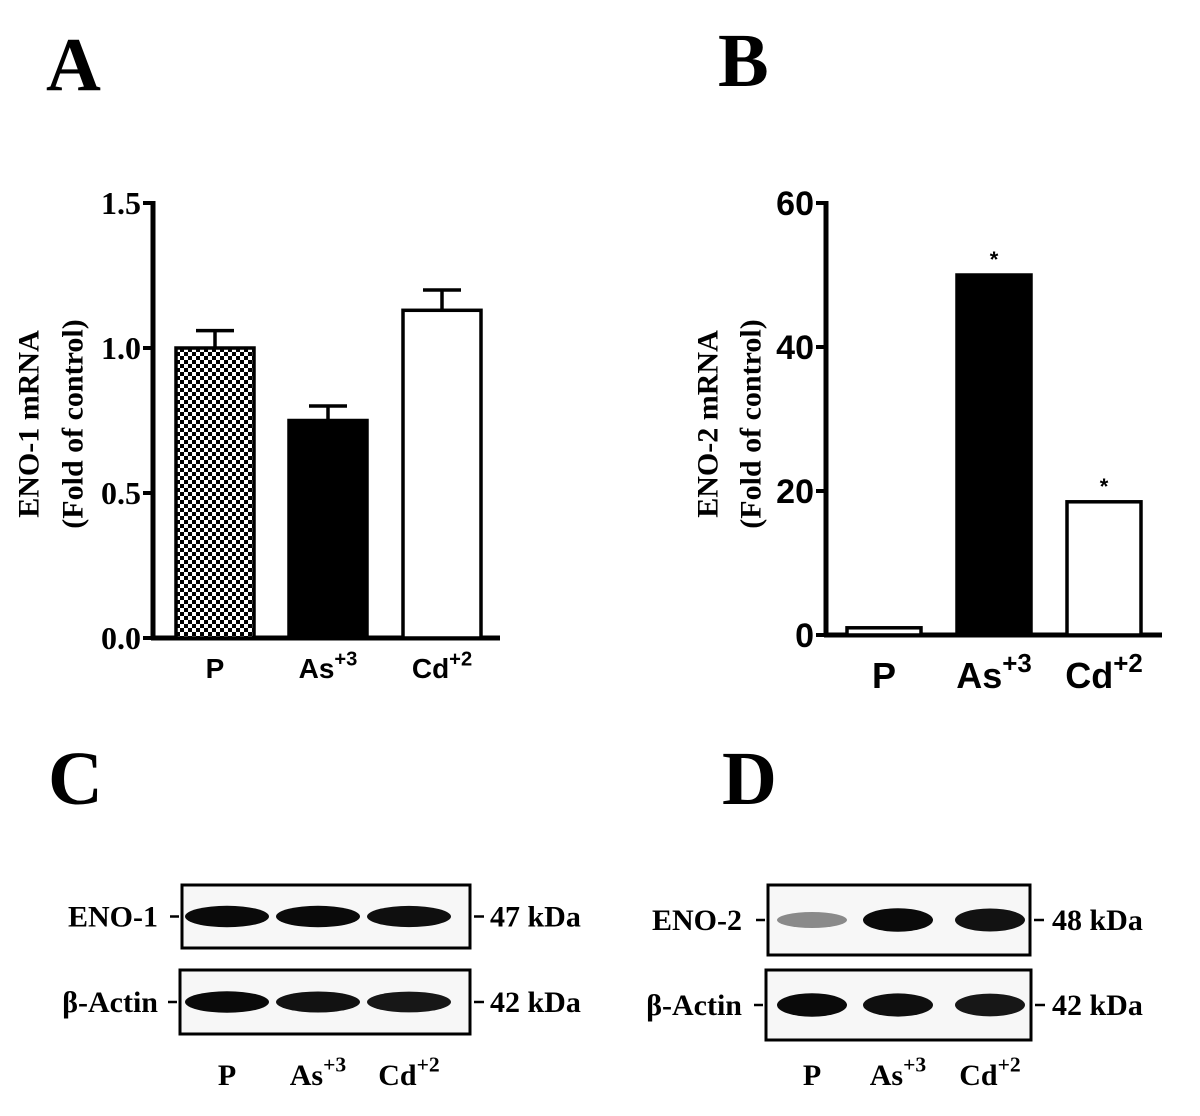 This screenshot has height=1116, width=1200. I want to click on panel-label-c: C, so click(75, 779).